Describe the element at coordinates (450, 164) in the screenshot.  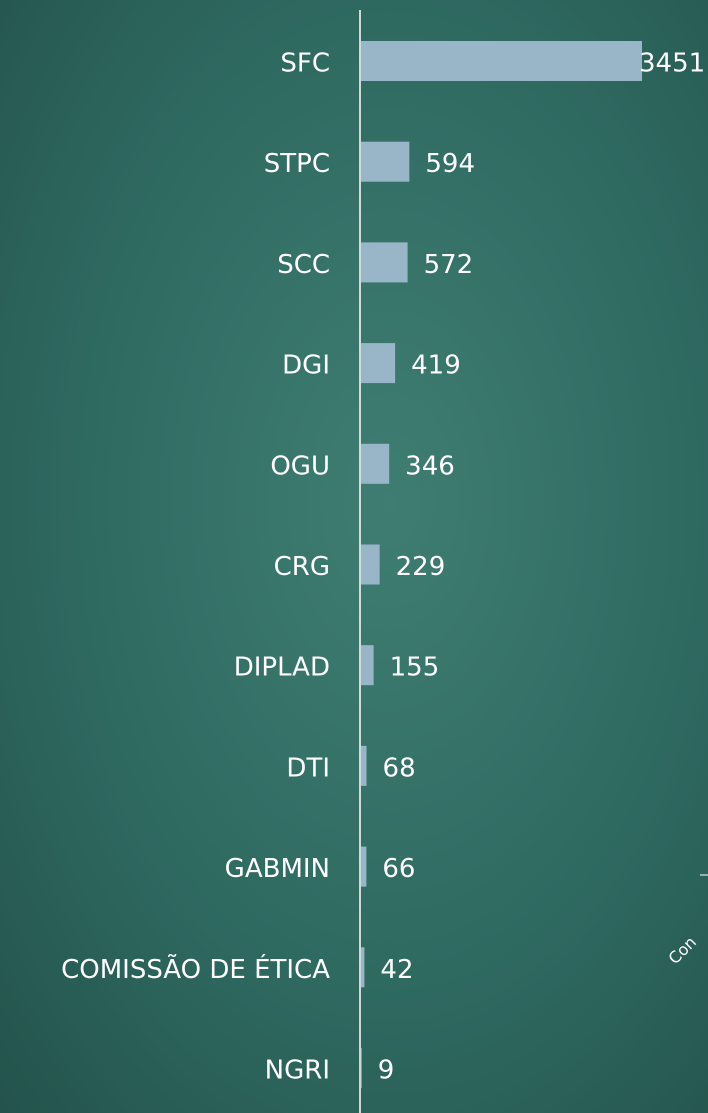
I see `value-label: 594` at that location.